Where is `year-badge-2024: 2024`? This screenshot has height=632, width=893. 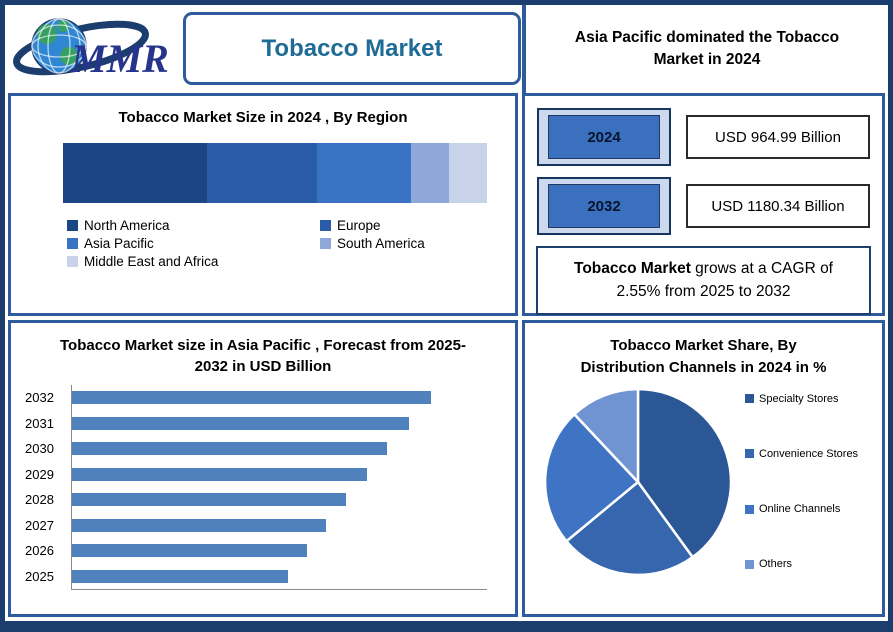
year-badge-2024: 2024 is located at coordinates (604, 137).